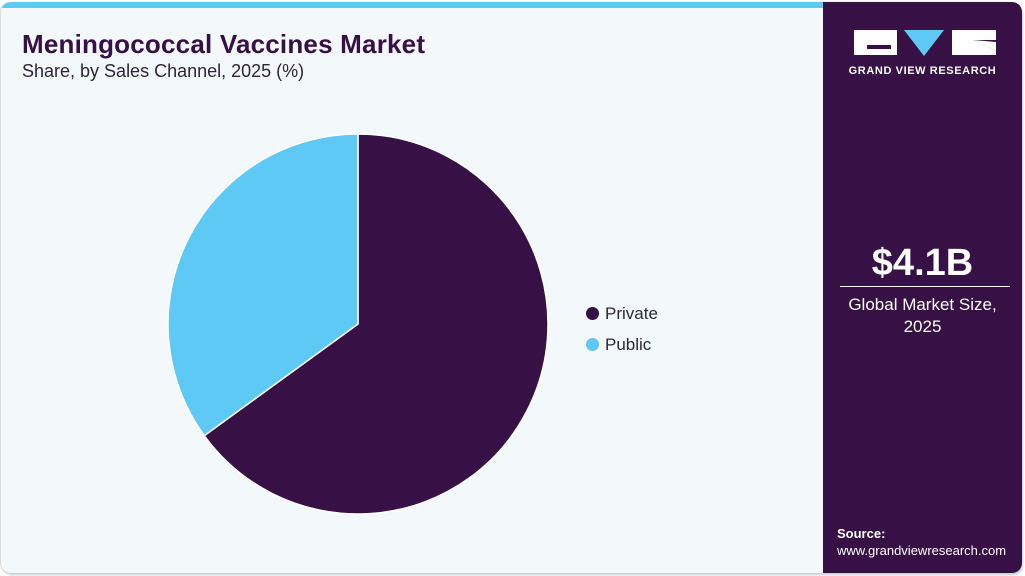  Describe the element at coordinates (922, 550) in the screenshot. I see `source-url: www.grandviewresearch.com` at that location.